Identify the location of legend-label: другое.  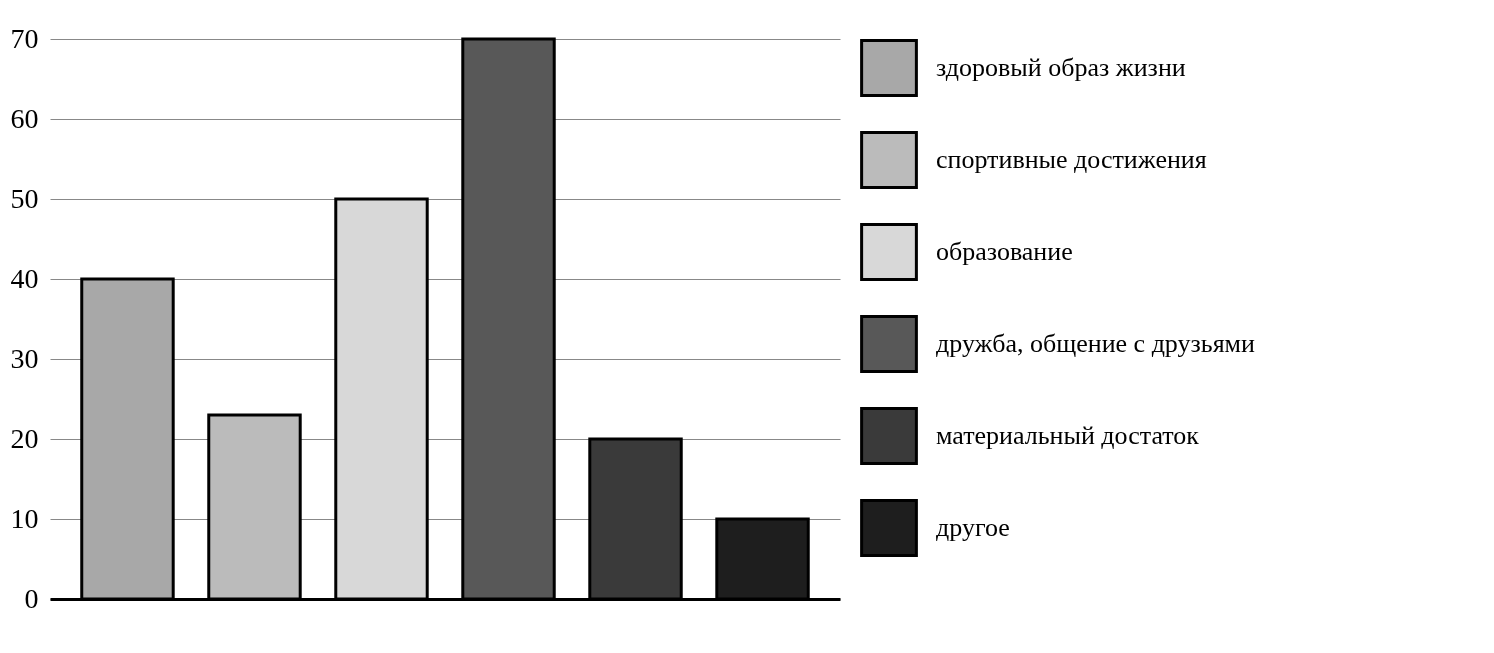
(973, 527).